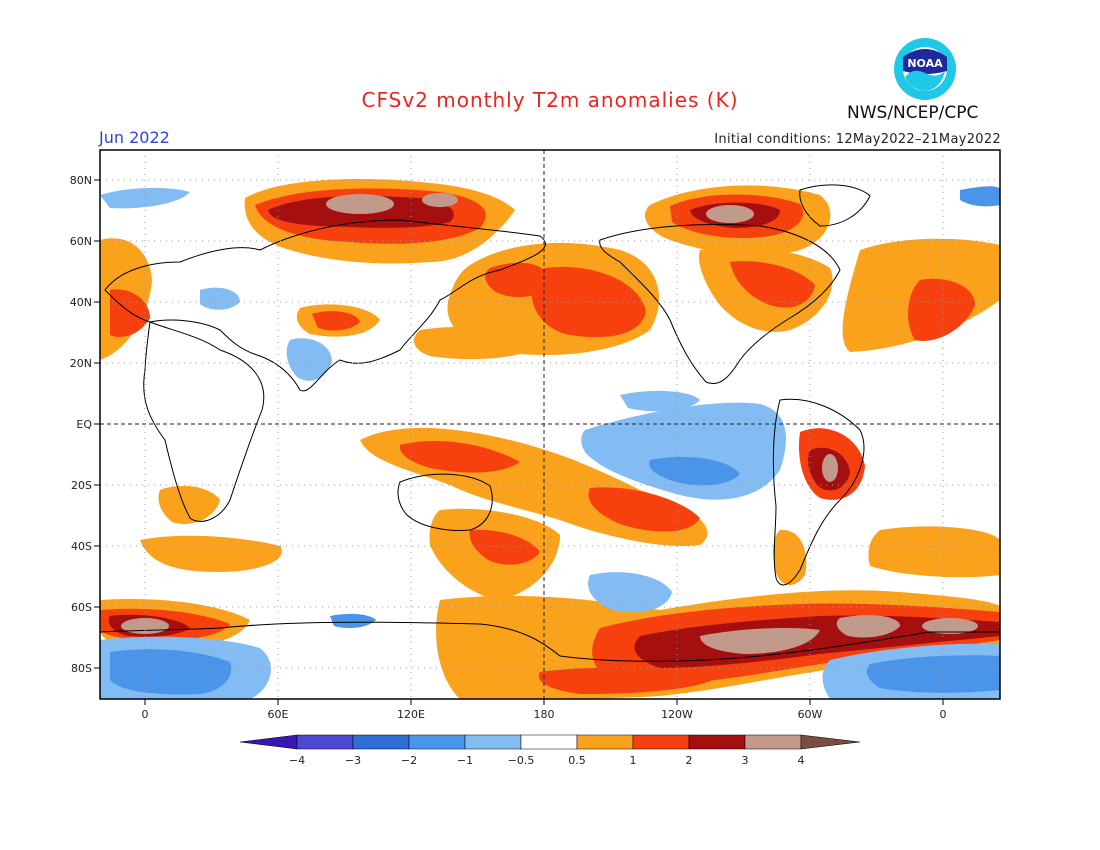 The width and height of the screenshot is (1100, 850). Describe the element at coordinates (925, 63) in the screenshot. I see `noaa-logo-text: NOAA` at that location.